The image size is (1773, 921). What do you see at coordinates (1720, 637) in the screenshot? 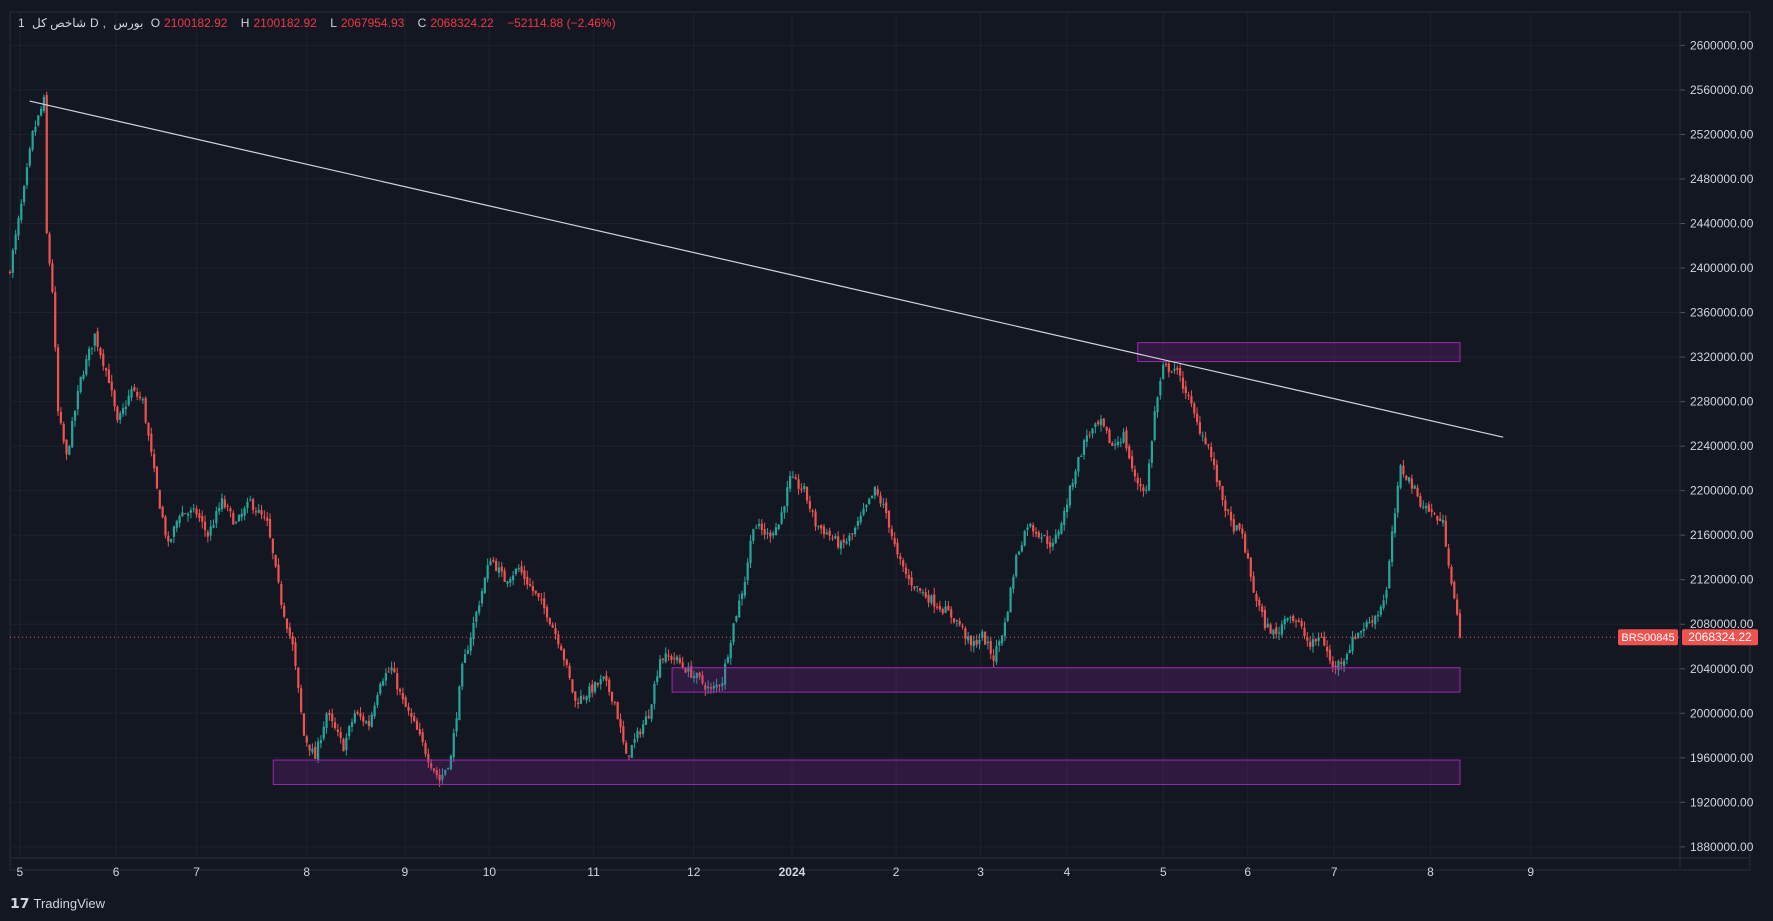
I see `last-price-label: 2068324.22` at bounding box center [1720, 637].